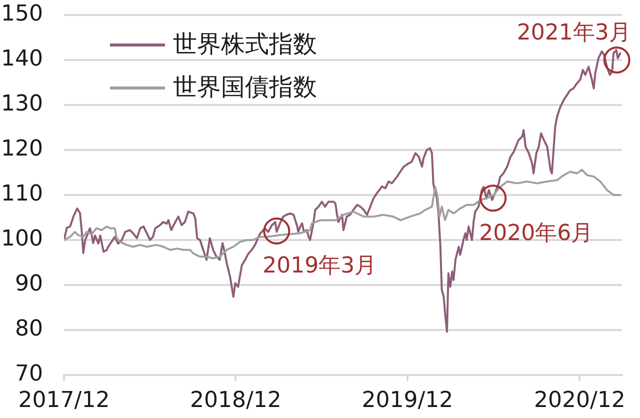 The width and height of the screenshot is (640, 418). Describe the element at coordinates (22, 59) in the screenshot. I see `y-tick-label: 140` at that location.